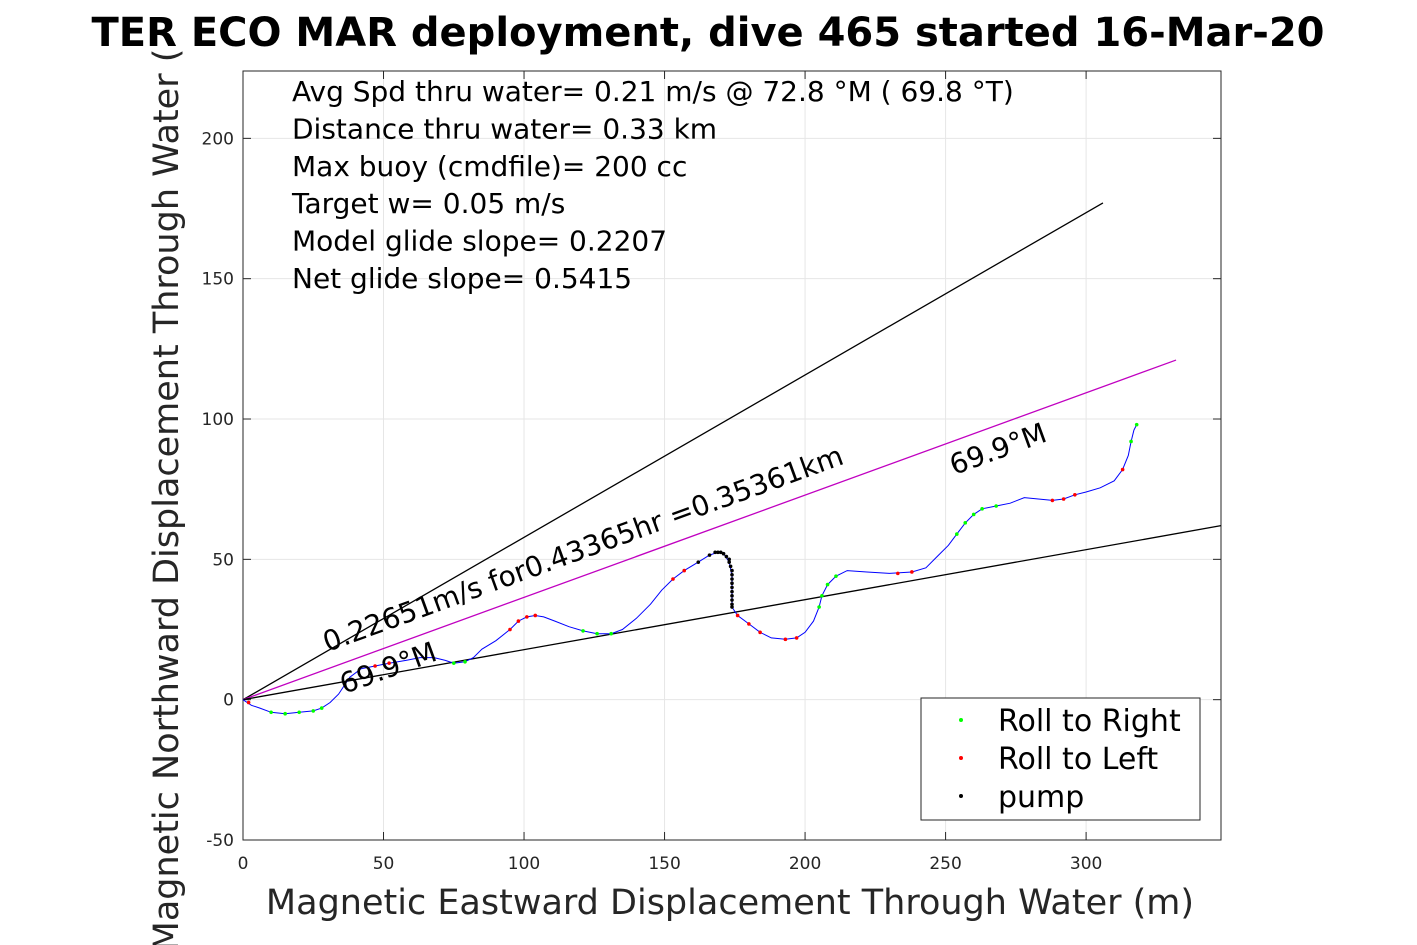 This screenshot has width=1417, height=945. I want to click on x-tick-label: 200, so click(805, 864).